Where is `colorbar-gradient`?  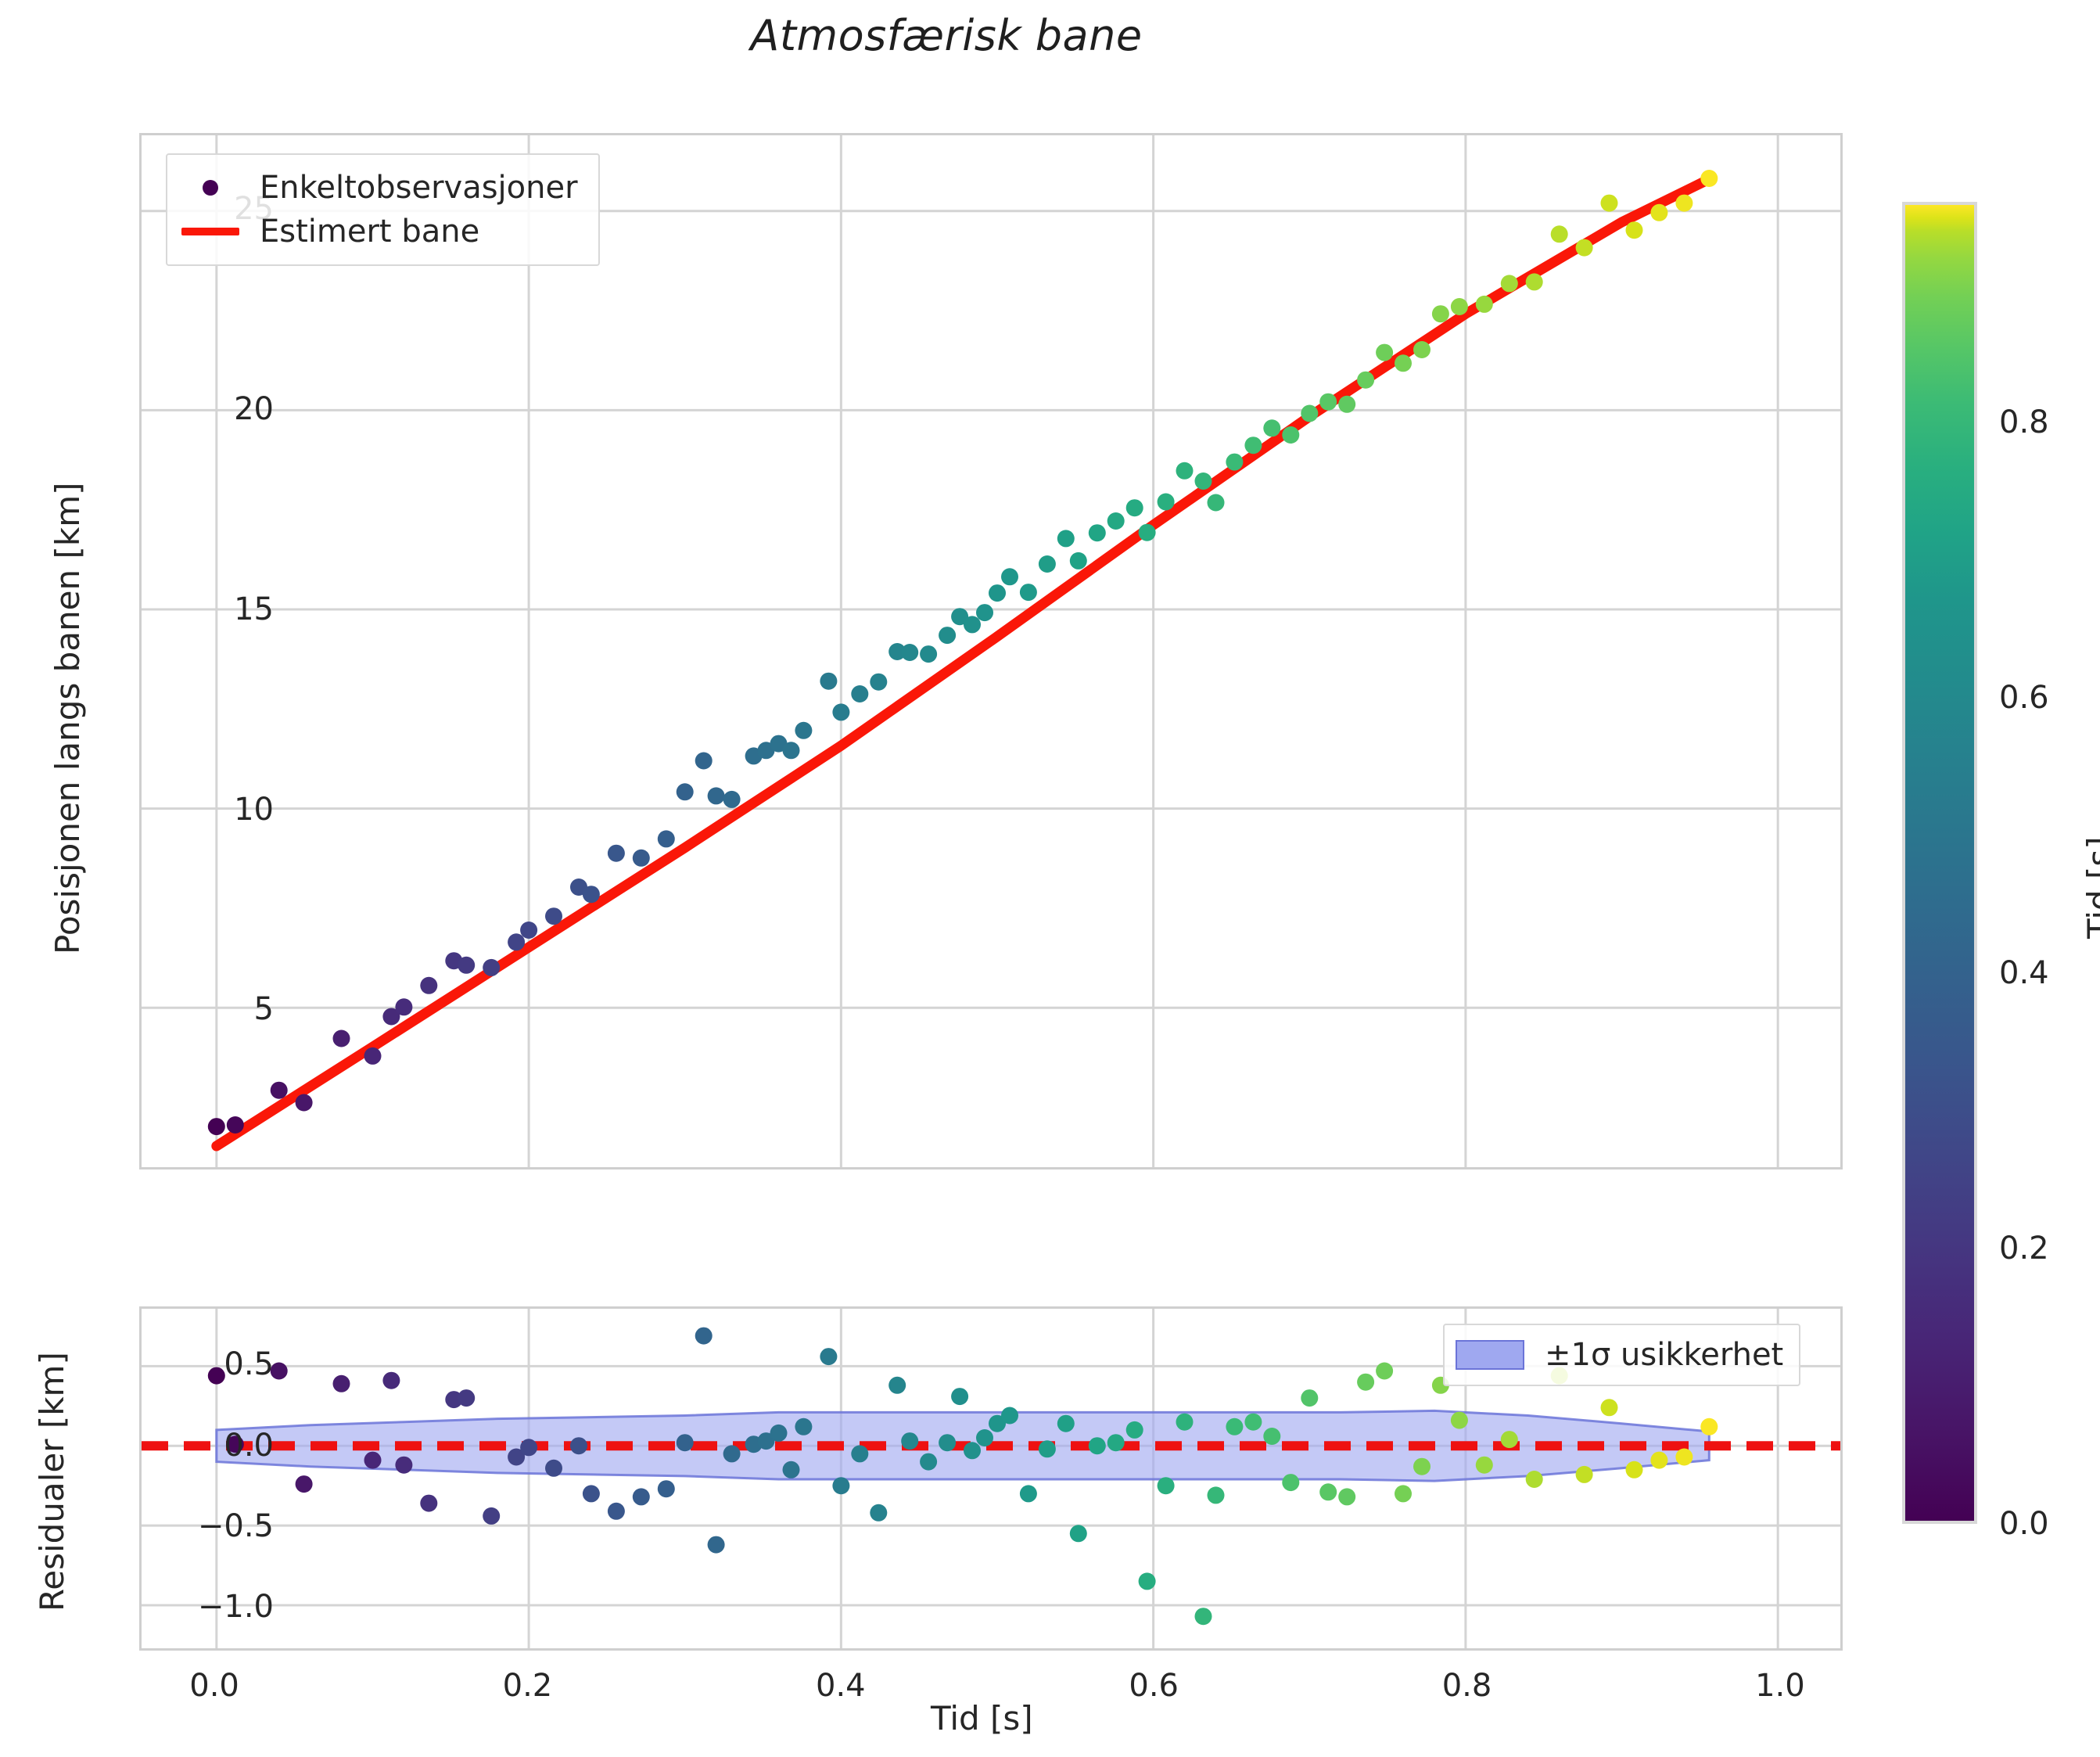 colorbar-gradient is located at coordinates (1939, 863).